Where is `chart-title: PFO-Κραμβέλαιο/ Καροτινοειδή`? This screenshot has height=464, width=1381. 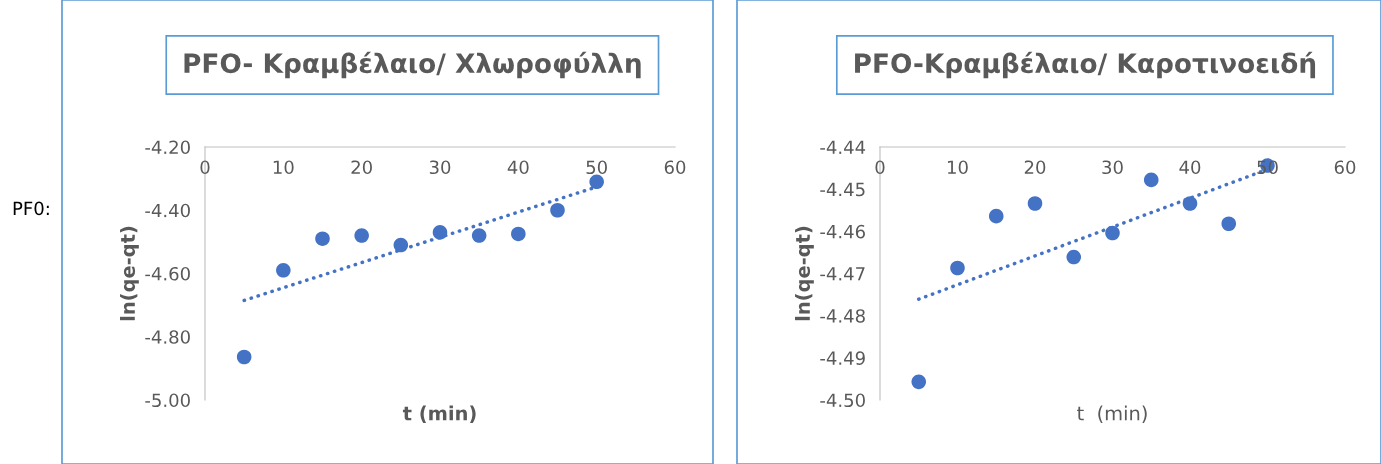 chart-title: PFO-Κραμβέλαιο/ Καροτινοειδή is located at coordinates (1085, 65).